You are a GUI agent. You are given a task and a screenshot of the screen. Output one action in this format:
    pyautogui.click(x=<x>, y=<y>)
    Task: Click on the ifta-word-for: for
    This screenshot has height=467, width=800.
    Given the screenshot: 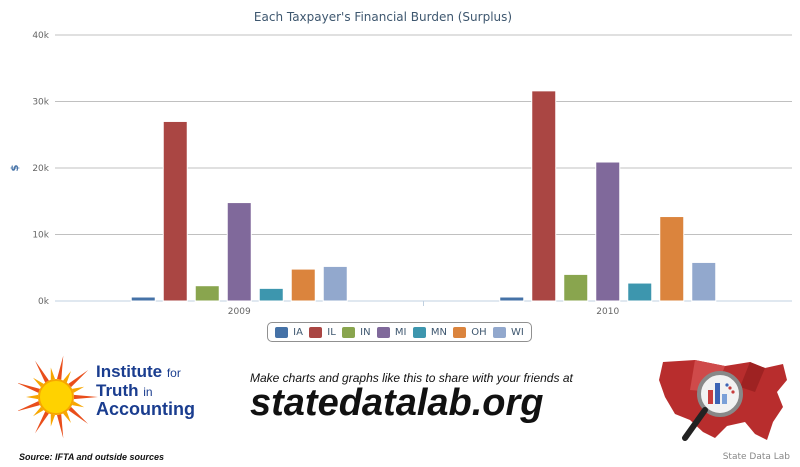 What is the action you would take?
    pyautogui.click(x=173, y=373)
    